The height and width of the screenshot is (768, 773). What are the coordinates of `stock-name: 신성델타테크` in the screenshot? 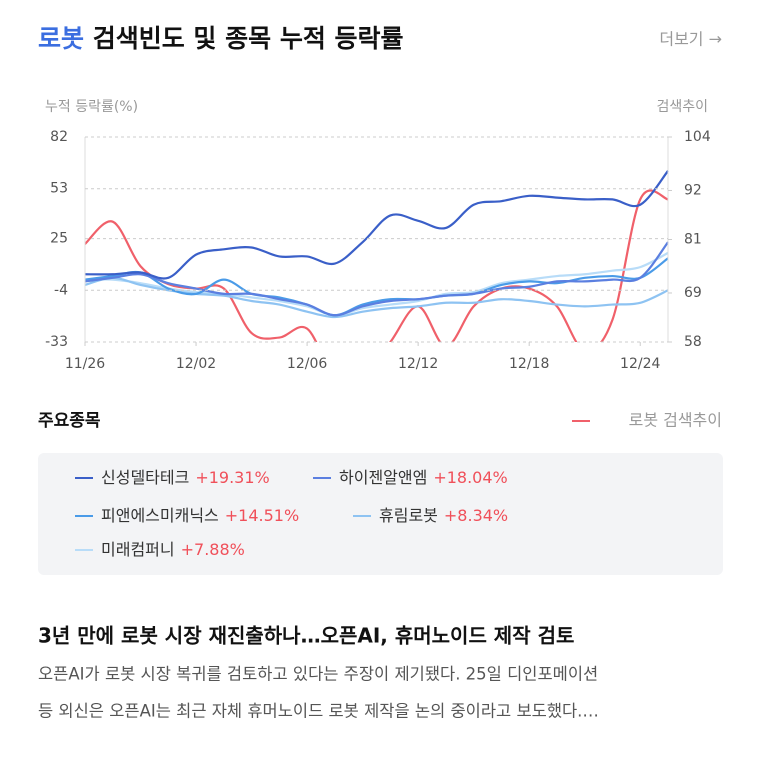 It's located at (145, 477).